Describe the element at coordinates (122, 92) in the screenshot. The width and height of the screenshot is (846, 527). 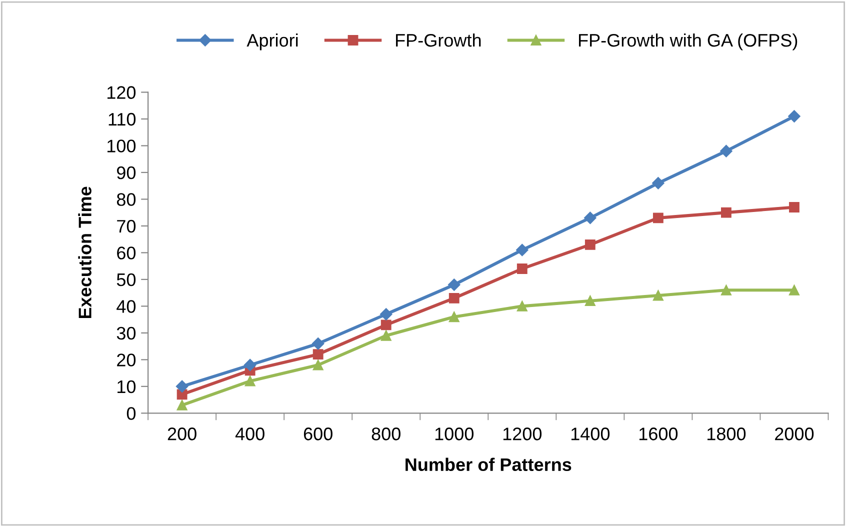
I see `y-tick-label: 120` at that location.